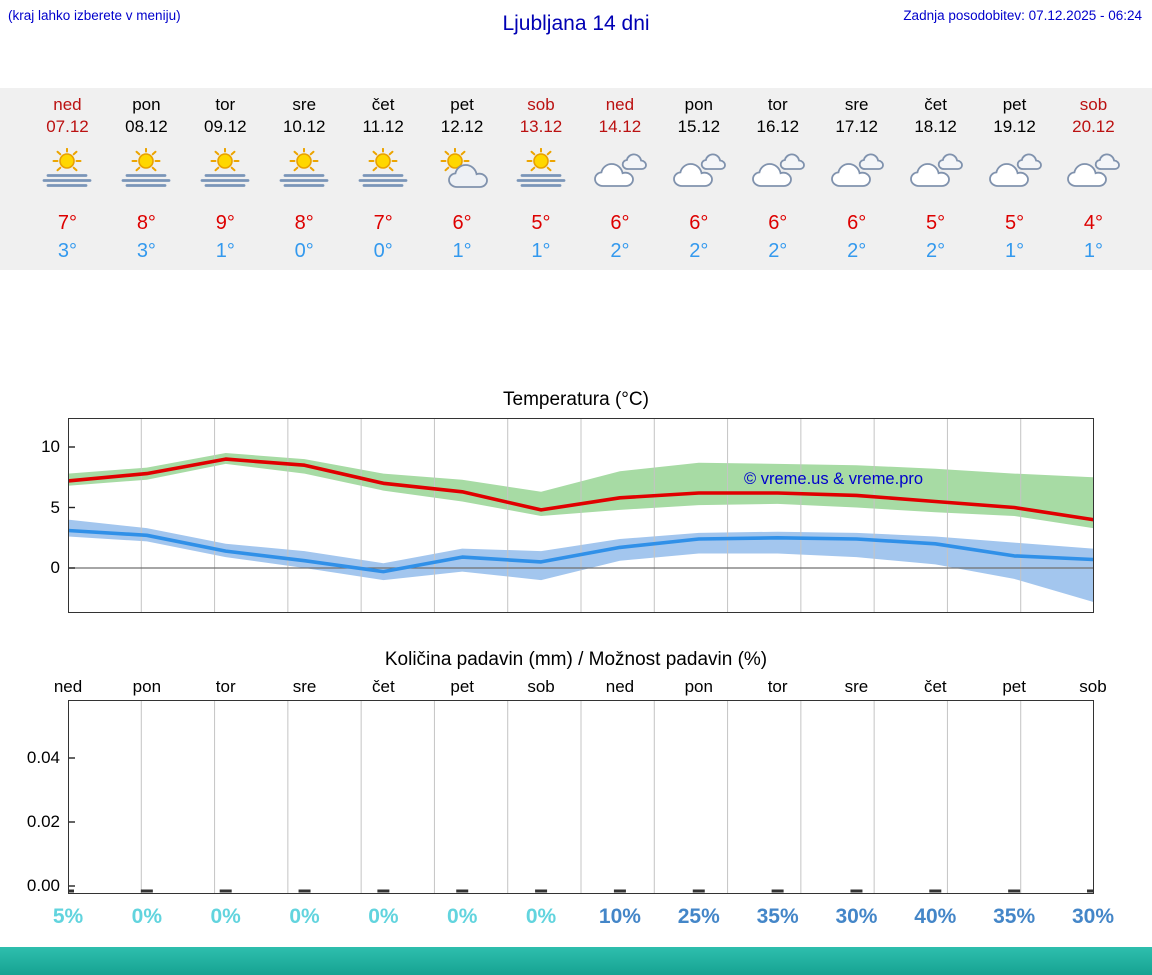 The image size is (1152, 975). What do you see at coordinates (94, 15) in the screenshot?
I see `menu-hint: (kraj lahko izberete v meniju)` at bounding box center [94, 15].